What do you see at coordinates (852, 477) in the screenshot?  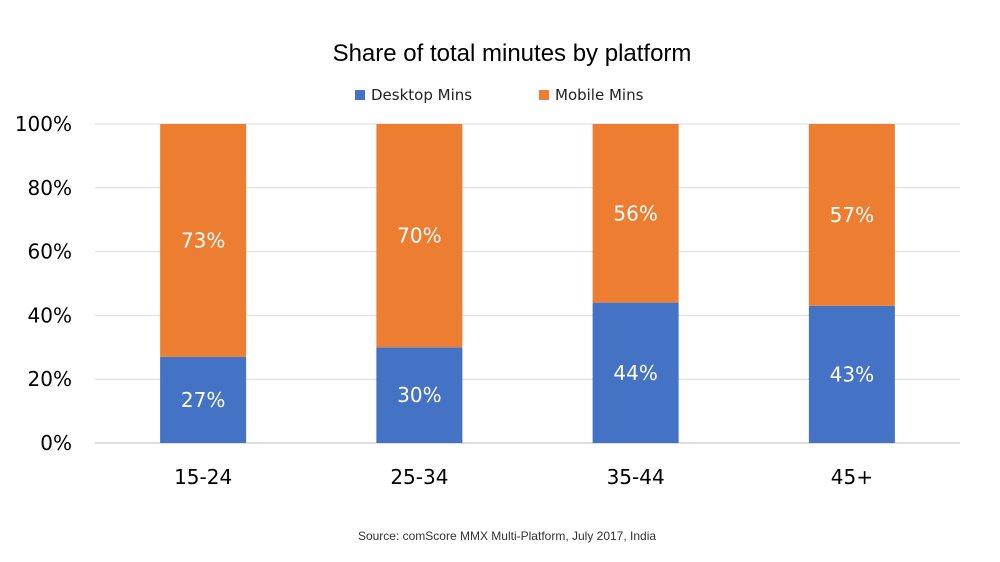 I see `x-tick-label: 45+` at bounding box center [852, 477].